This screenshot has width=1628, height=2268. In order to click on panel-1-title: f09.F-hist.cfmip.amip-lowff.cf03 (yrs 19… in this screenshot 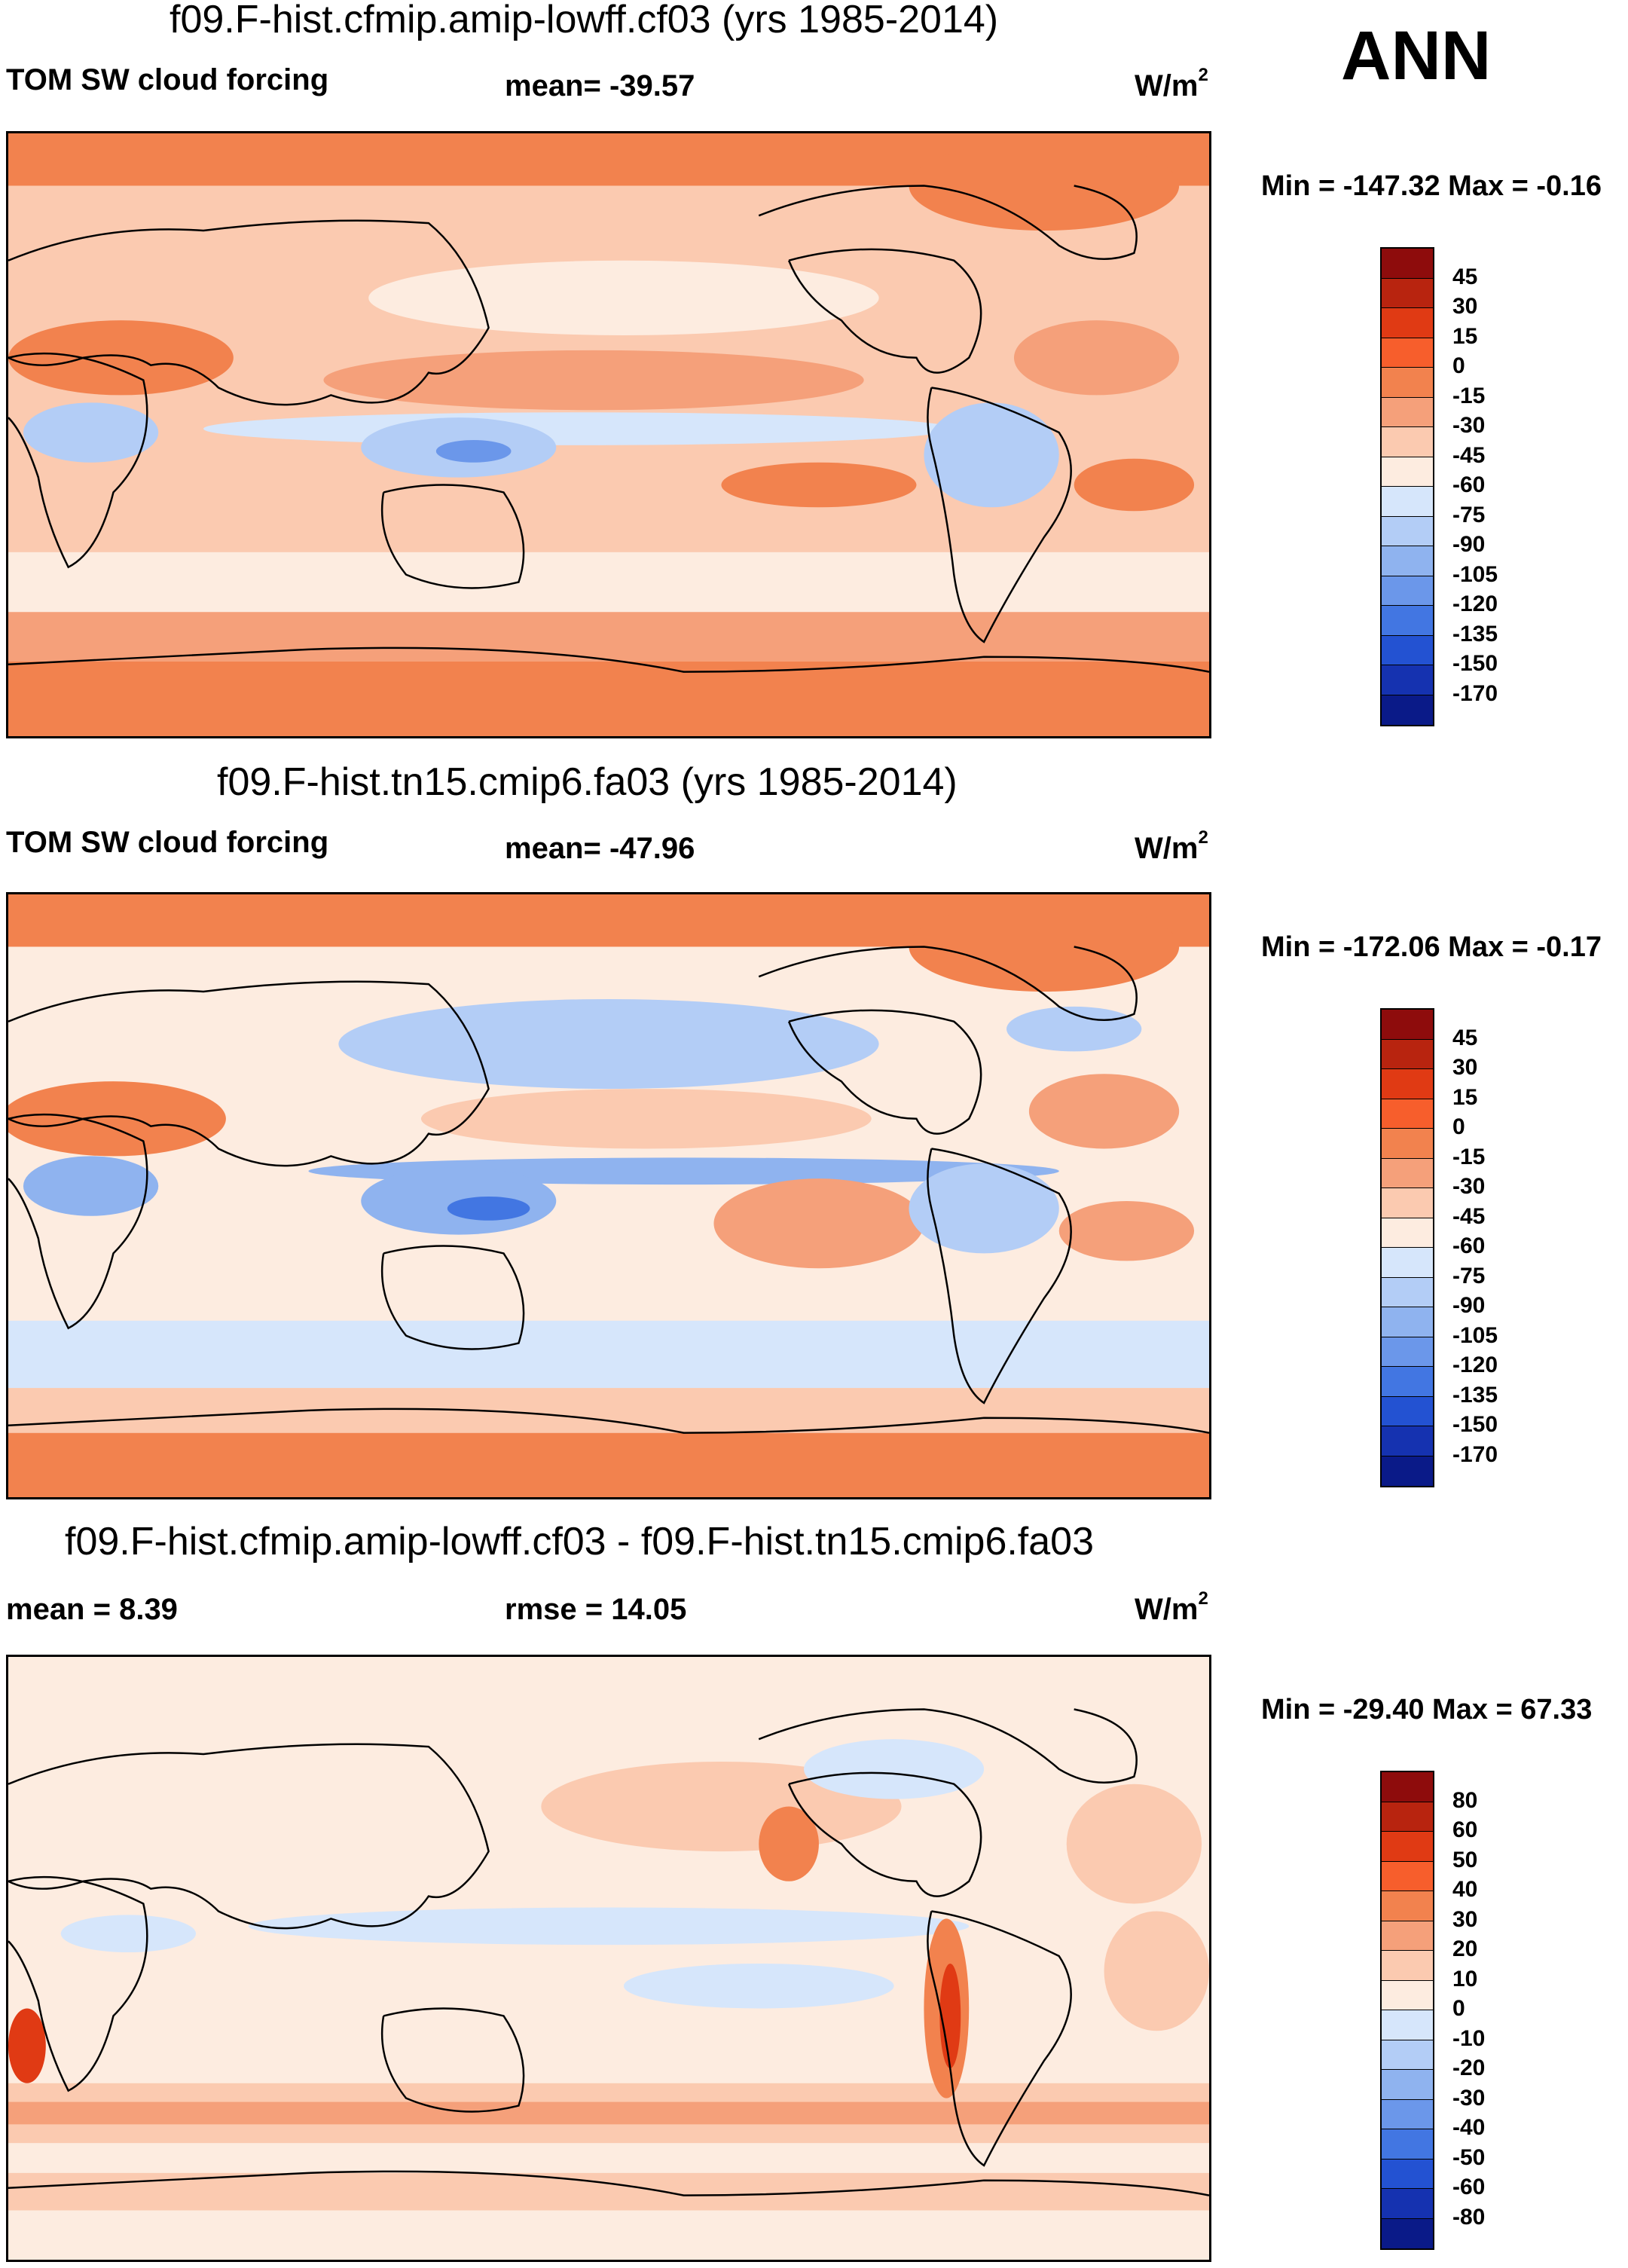, I will do `click(584, 20)`.